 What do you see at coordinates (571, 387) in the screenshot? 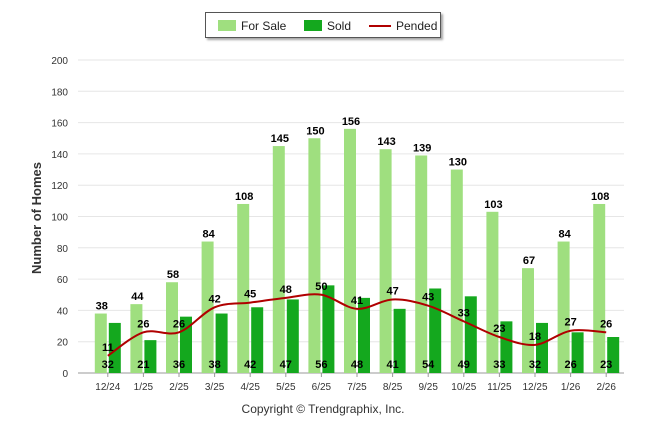
I see `x-tick-label: 1/26` at bounding box center [571, 387].